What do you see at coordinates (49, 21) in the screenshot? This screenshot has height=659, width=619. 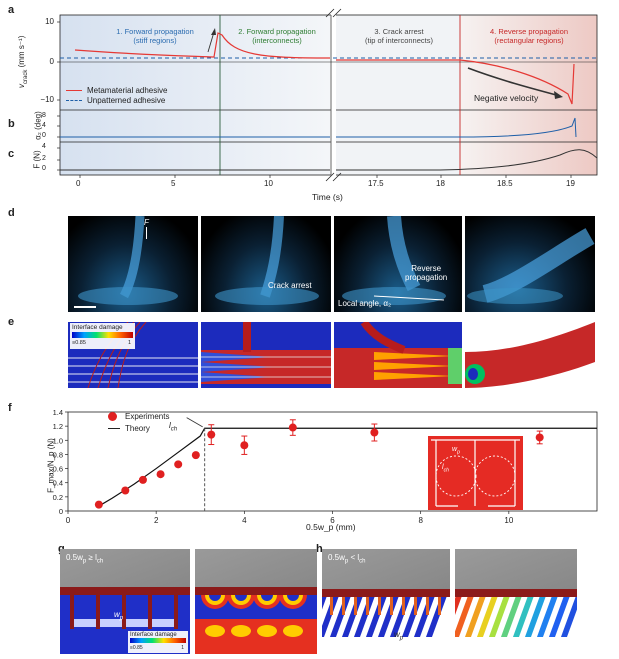 I see `ytick-a-10: 10` at bounding box center [49, 21].